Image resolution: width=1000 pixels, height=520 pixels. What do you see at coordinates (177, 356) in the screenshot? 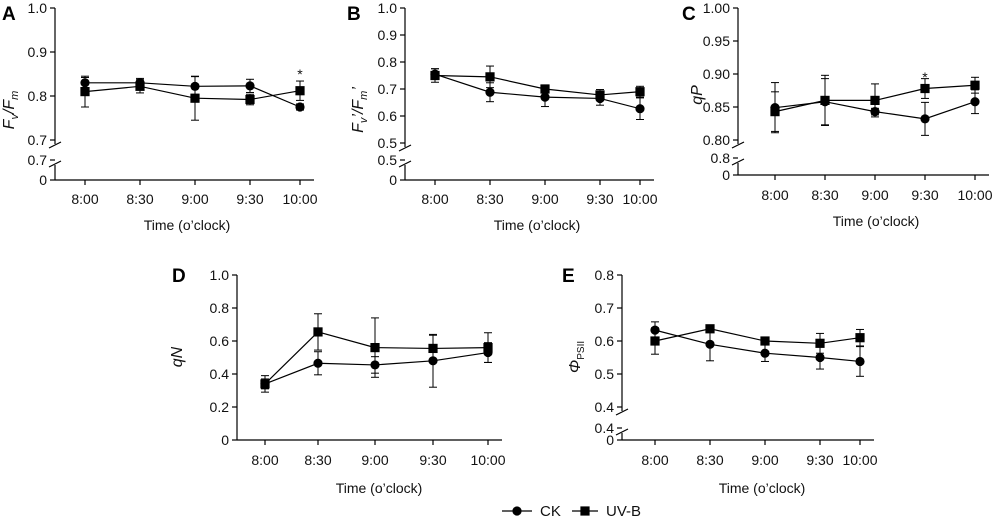
I see `y-axis-title: qN` at bounding box center [177, 356].